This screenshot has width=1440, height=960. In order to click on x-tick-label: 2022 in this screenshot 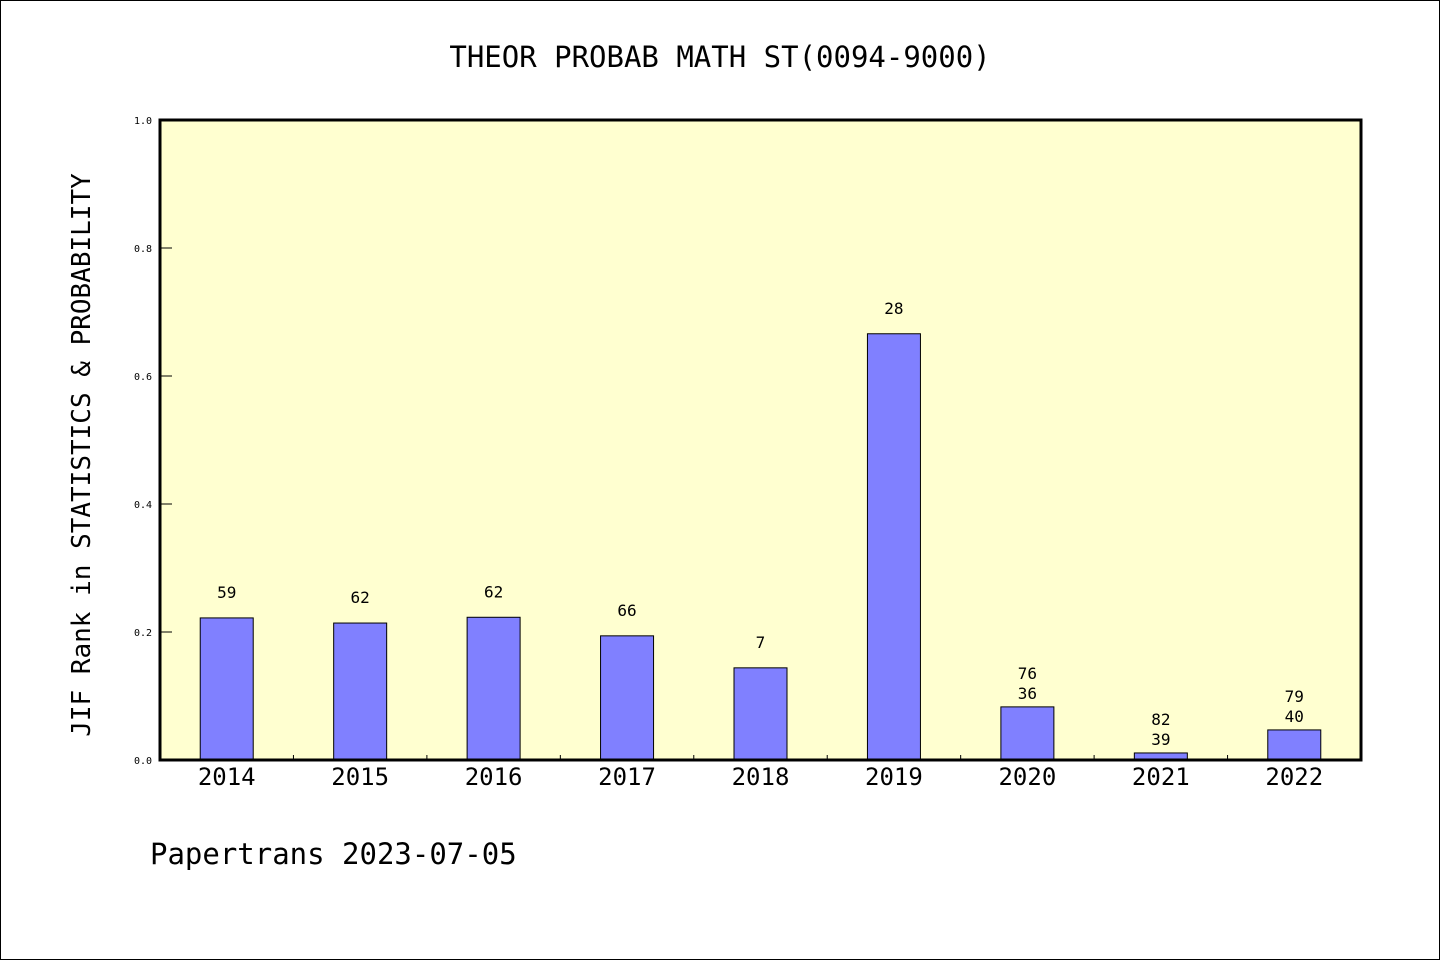, I will do `click(1294, 777)`.